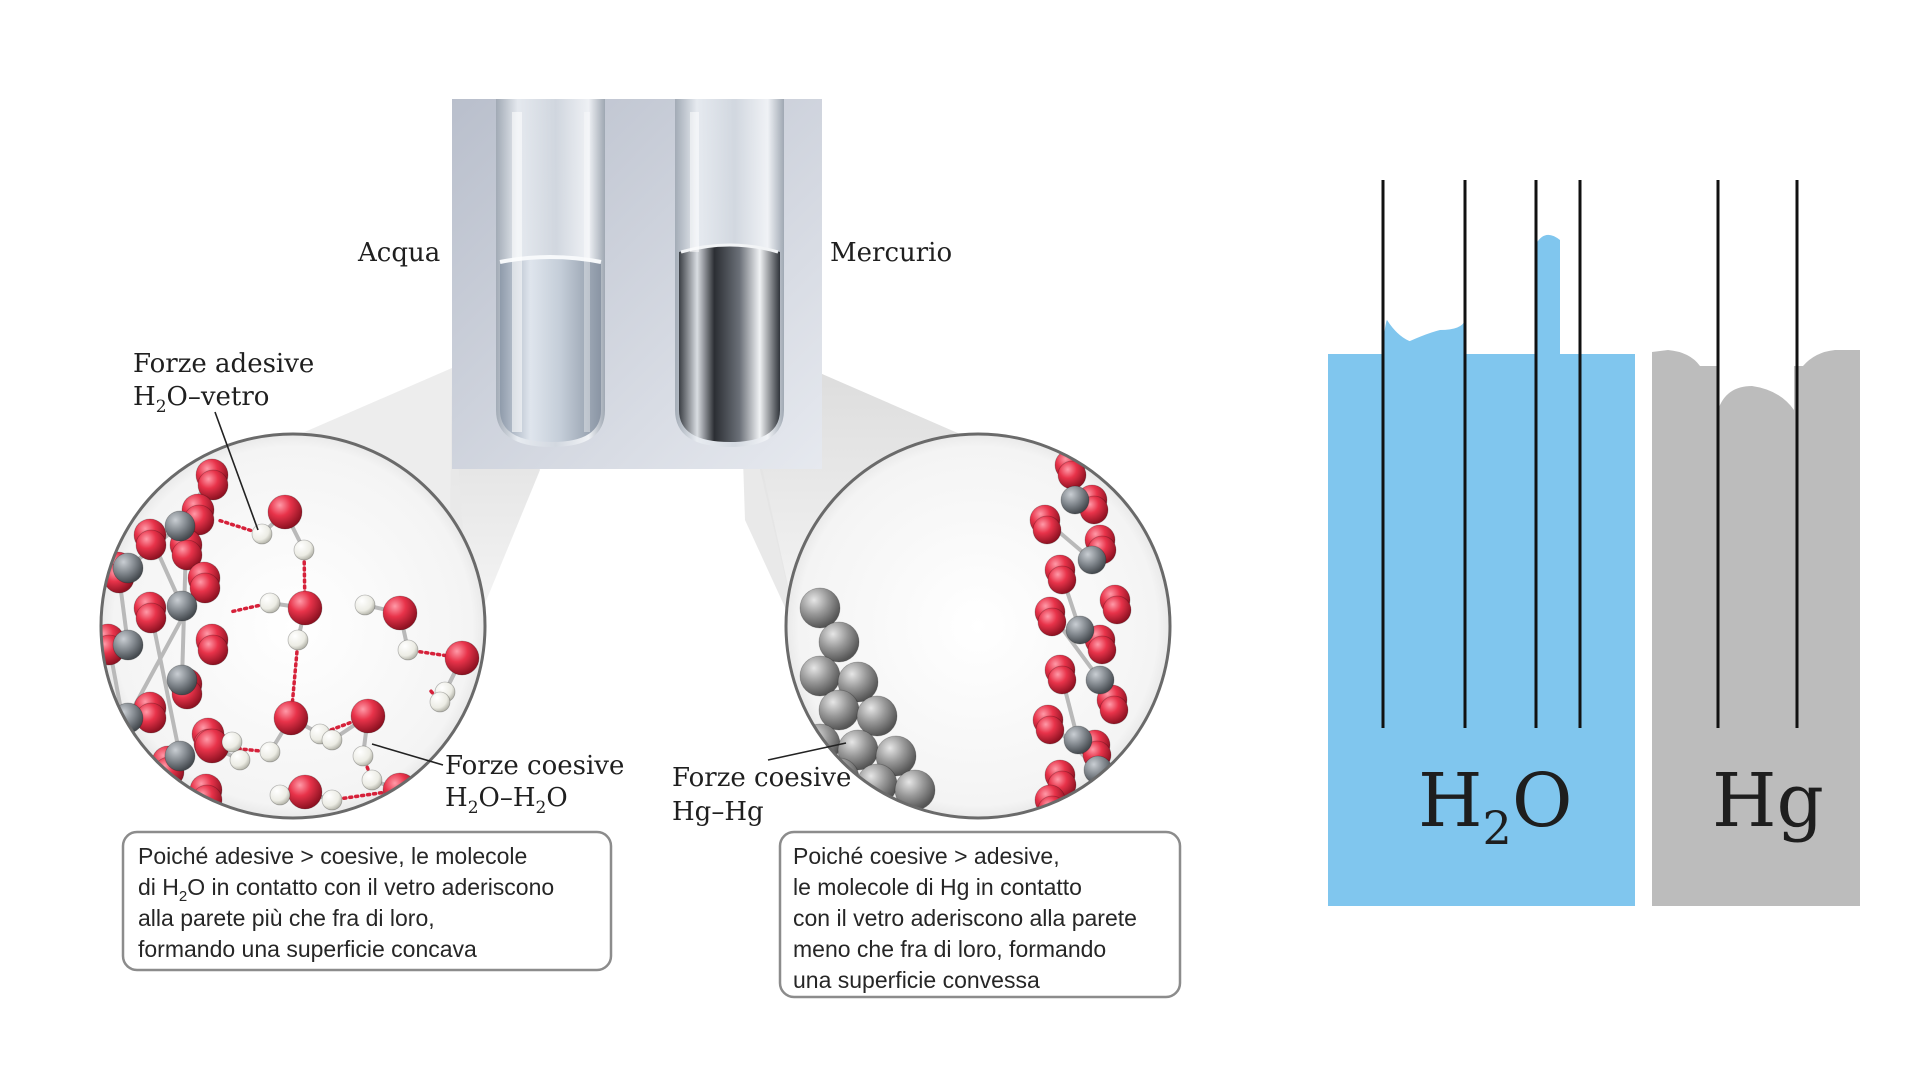 The width and height of the screenshot is (1920, 1080). Describe the element at coordinates (1495, 806) in the screenshot. I see `water-schematic-label: H2O` at that location.